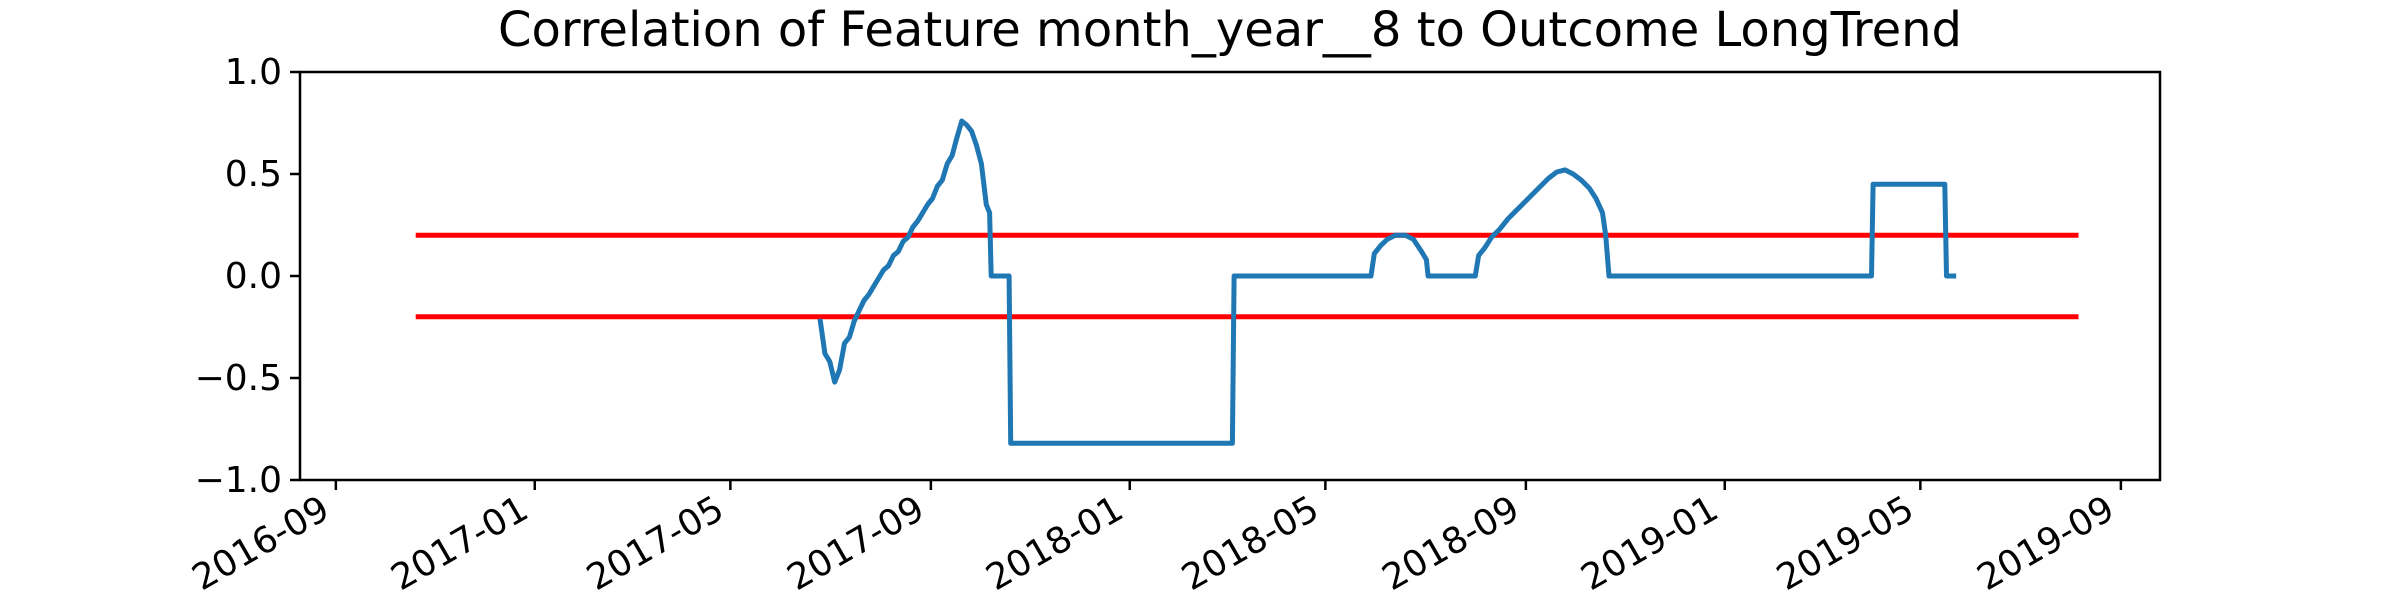 The image size is (2400, 600). I want to click on y-axis: 1.0 0.5 0.0 −0.5 −1.0, so click(247, 276).